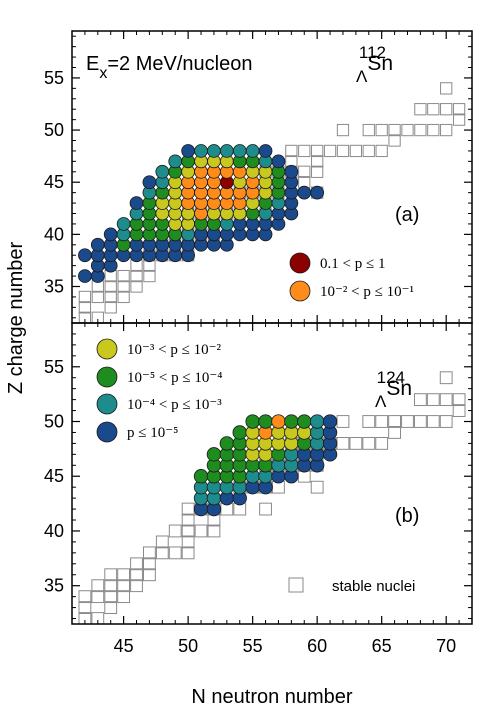 This screenshot has width=498, height=720. What do you see at coordinates (367, 292) in the screenshot?
I see `legend-label: 10⁻² < p ≤ 10⁻¹` at bounding box center [367, 292].